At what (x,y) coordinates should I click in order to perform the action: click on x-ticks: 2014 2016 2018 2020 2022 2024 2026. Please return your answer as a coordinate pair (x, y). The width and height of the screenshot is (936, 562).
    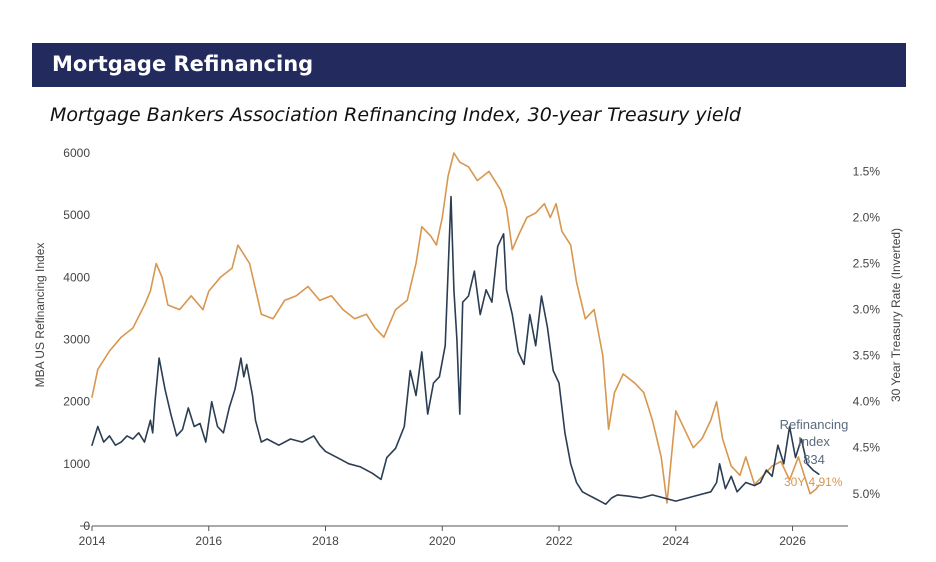
    Looking at the image, I should click on (442, 537).